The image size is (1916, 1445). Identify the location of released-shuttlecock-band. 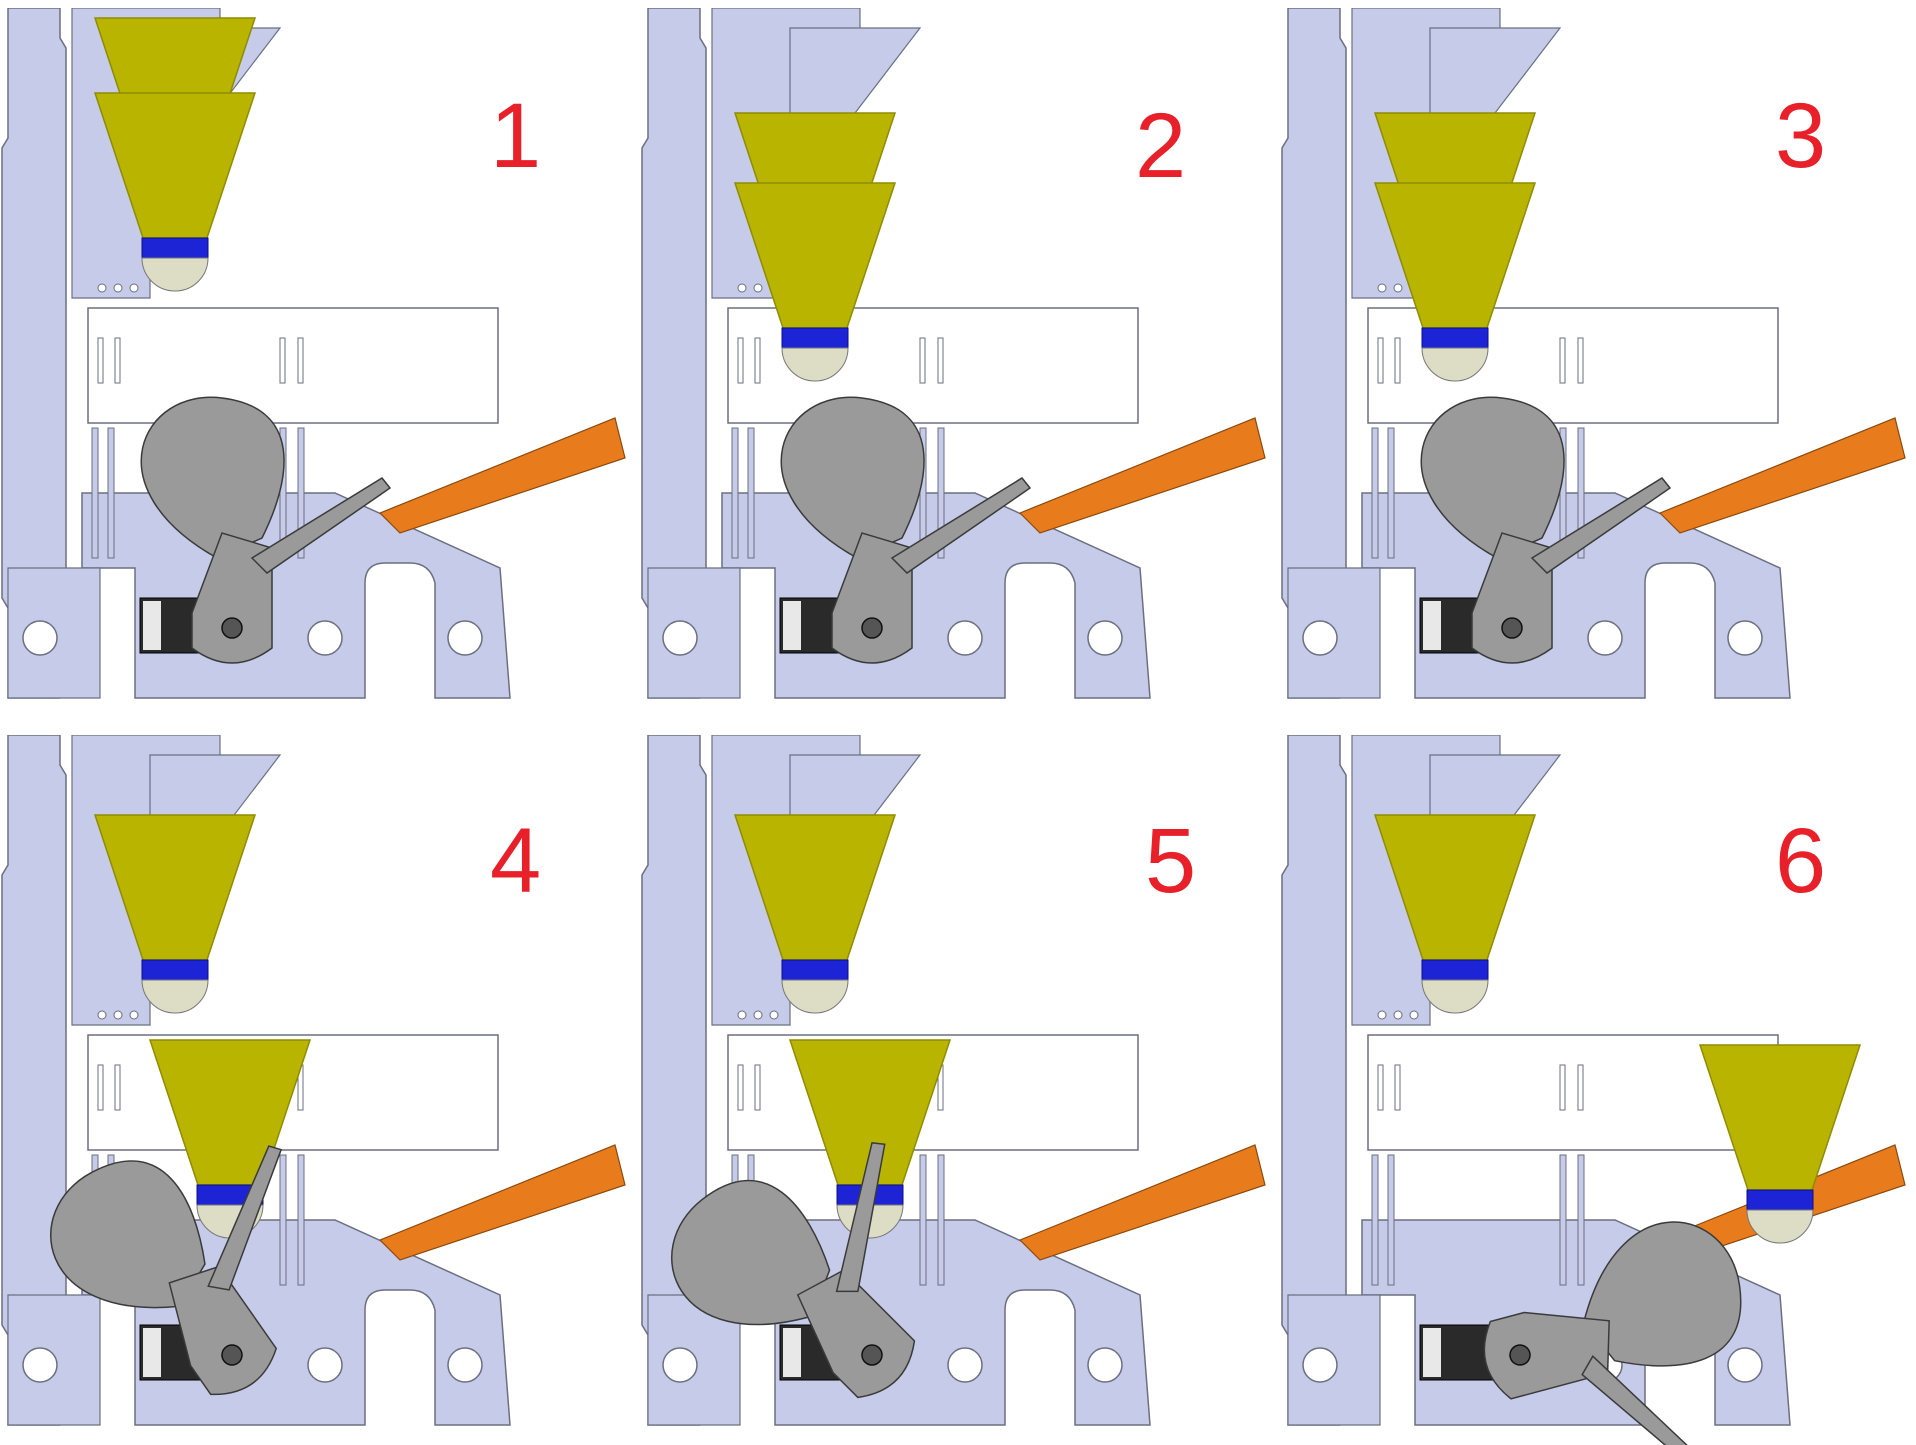
(1780, 1200).